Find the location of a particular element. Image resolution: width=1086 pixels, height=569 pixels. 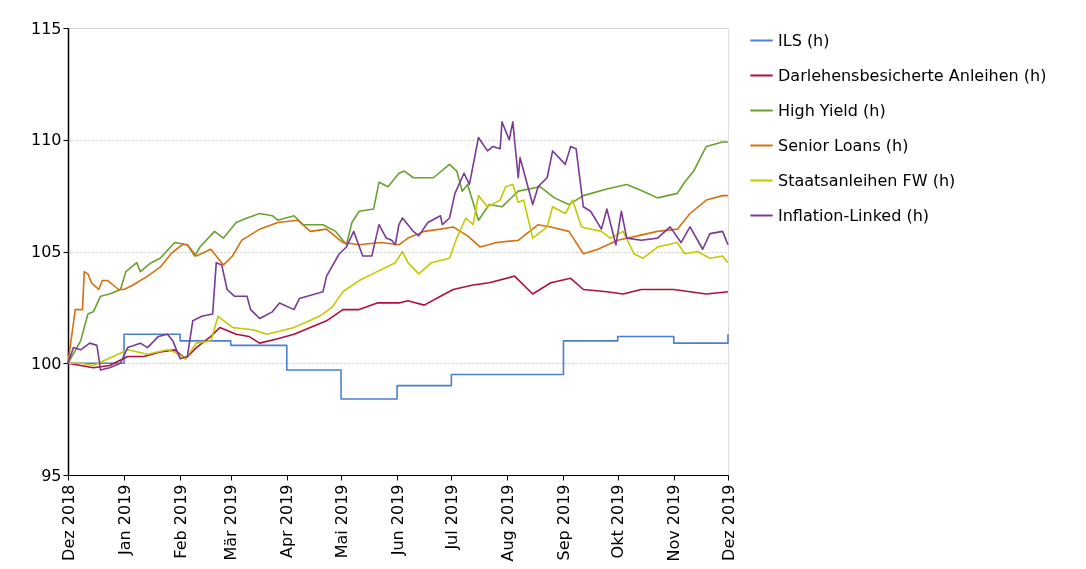

x-tick-label: Okt 2019 is located at coordinates (618, 521).